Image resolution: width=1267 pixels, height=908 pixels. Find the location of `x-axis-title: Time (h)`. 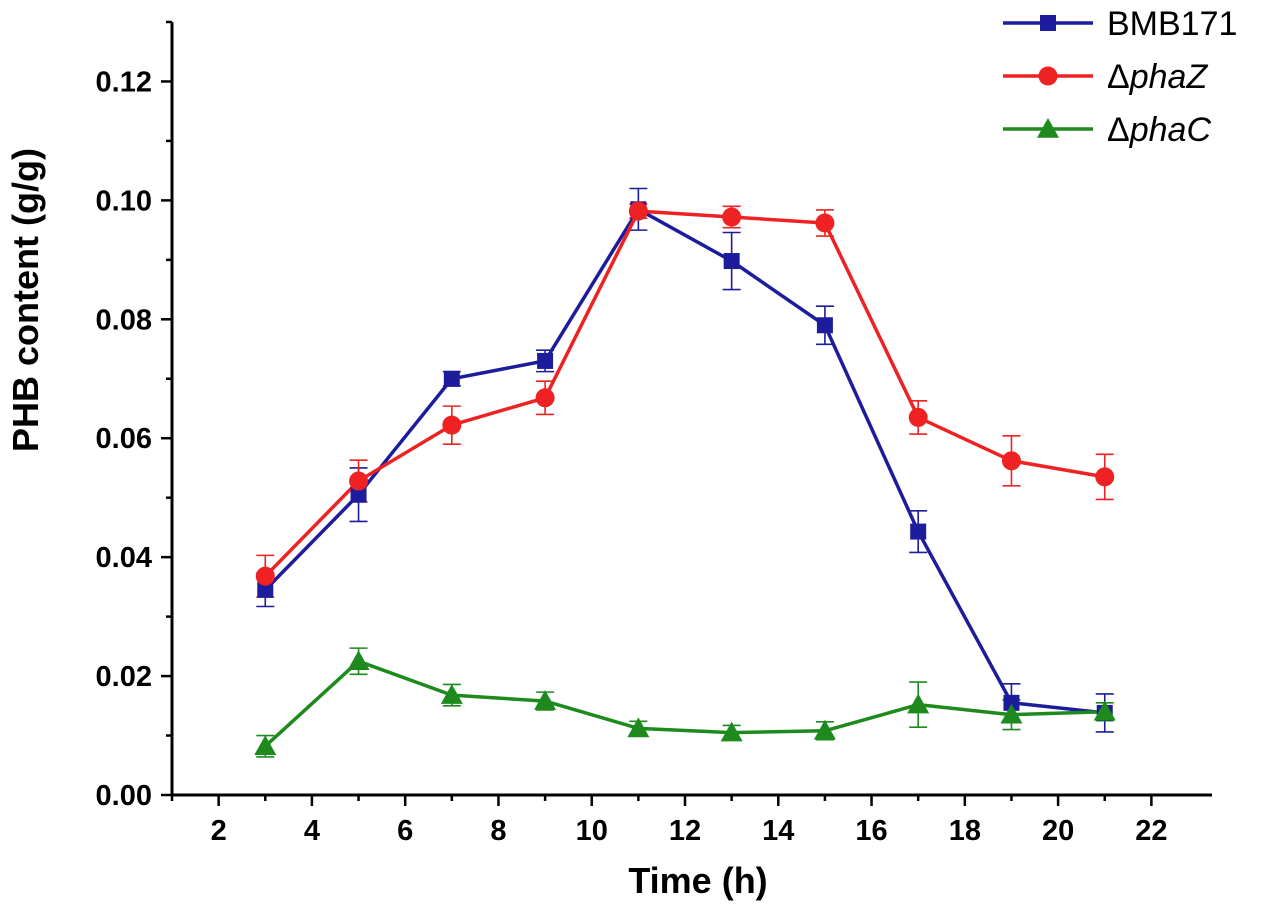

x-axis-title: Time (h) is located at coordinates (697, 880).